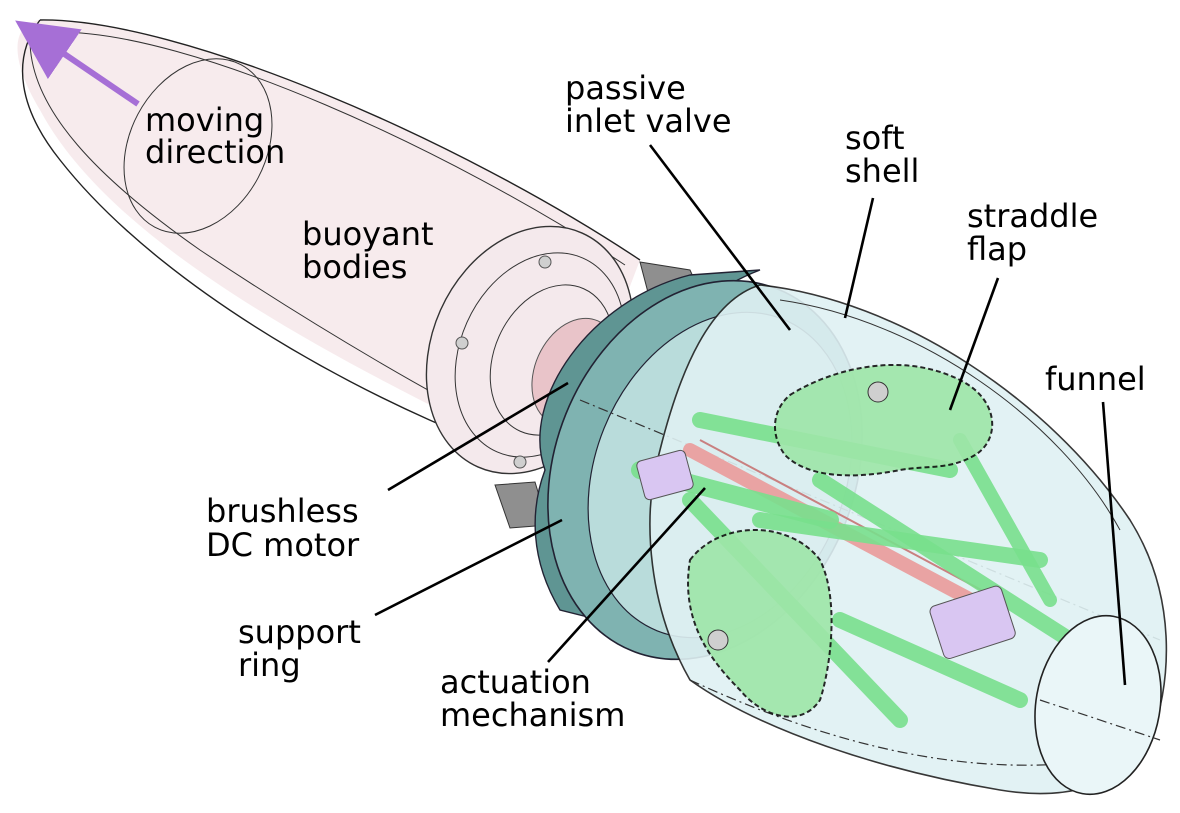 The image size is (1180, 813). Describe the element at coordinates (282, 511) in the screenshot. I see `label-brushless-line1: brushless` at that location.